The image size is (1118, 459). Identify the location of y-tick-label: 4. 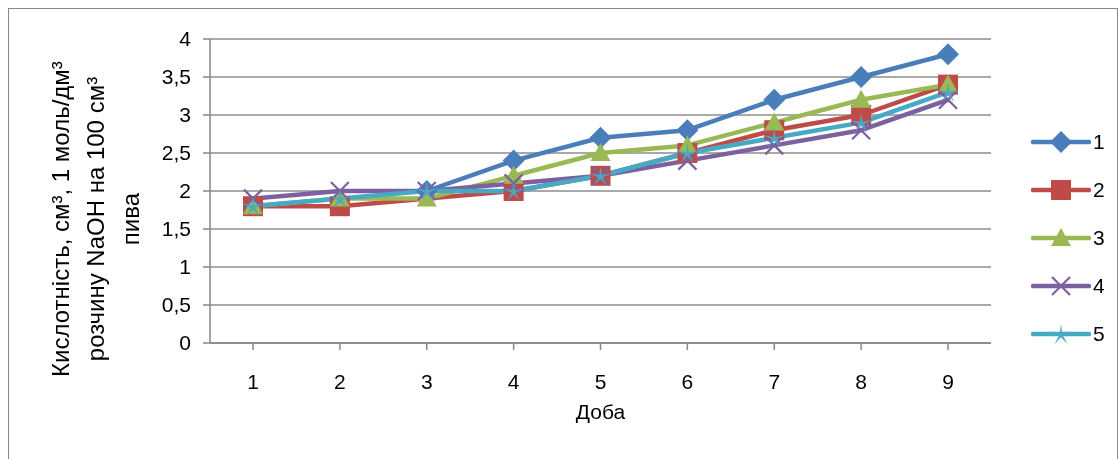
(185, 39).